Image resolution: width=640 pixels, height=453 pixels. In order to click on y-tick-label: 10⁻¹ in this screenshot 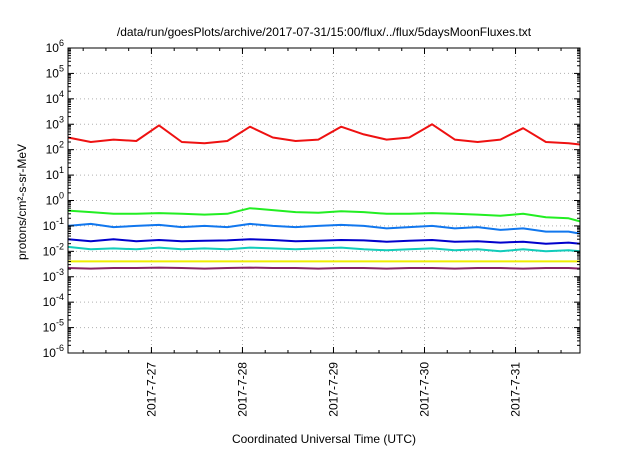, I will do `click(53, 224)`.